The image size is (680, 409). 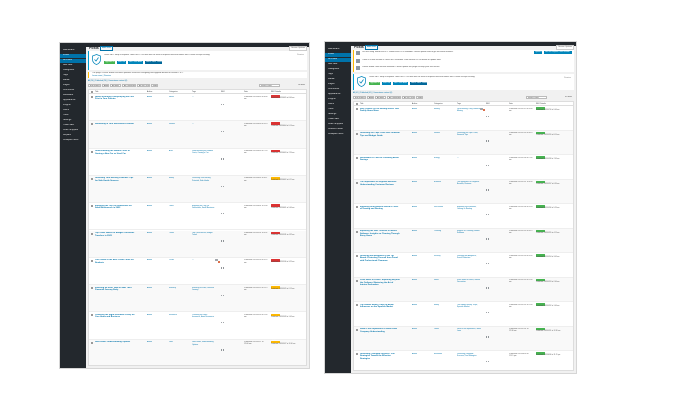 What do you see at coordinates (437, 157) in the screenshot?
I see `post-category: Energy` at bounding box center [437, 157].